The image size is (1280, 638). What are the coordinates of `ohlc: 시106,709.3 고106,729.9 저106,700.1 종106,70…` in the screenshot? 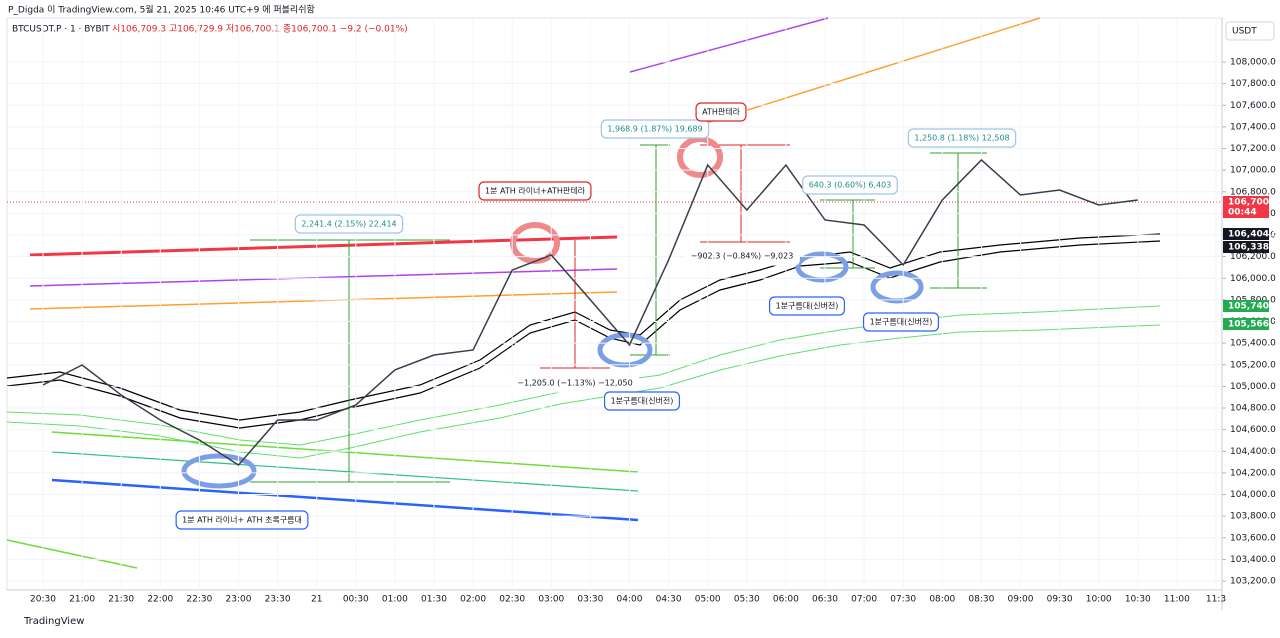 It's located at (260, 29).